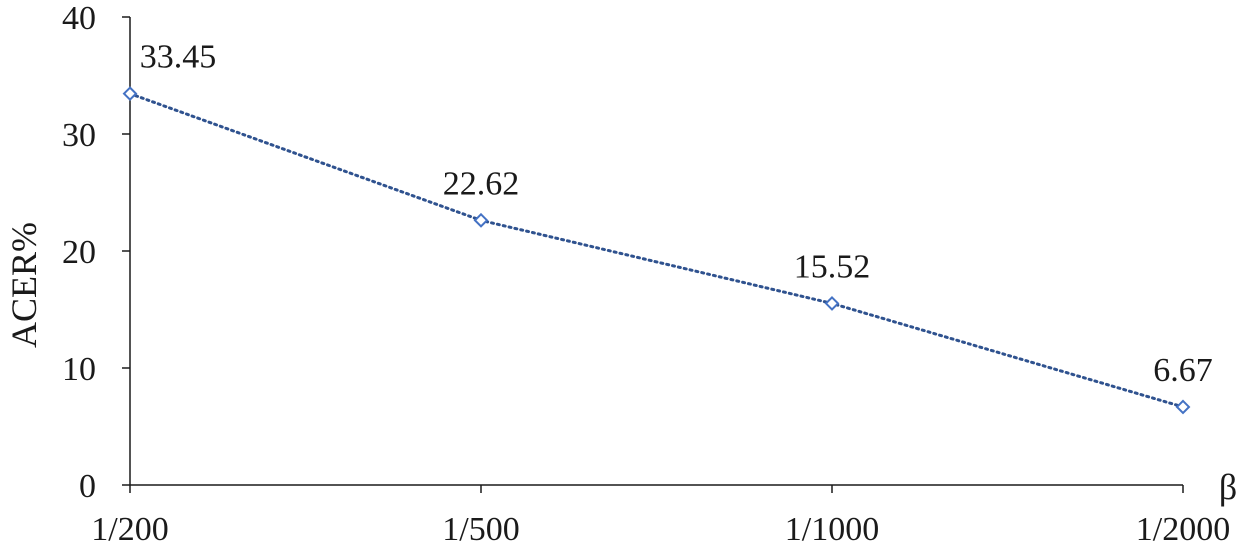 This screenshot has width=1243, height=549. What do you see at coordinates (1183, 370) in the screenshot?
I see `data-point-label: 6.67` at bounding box center [1183, 370].